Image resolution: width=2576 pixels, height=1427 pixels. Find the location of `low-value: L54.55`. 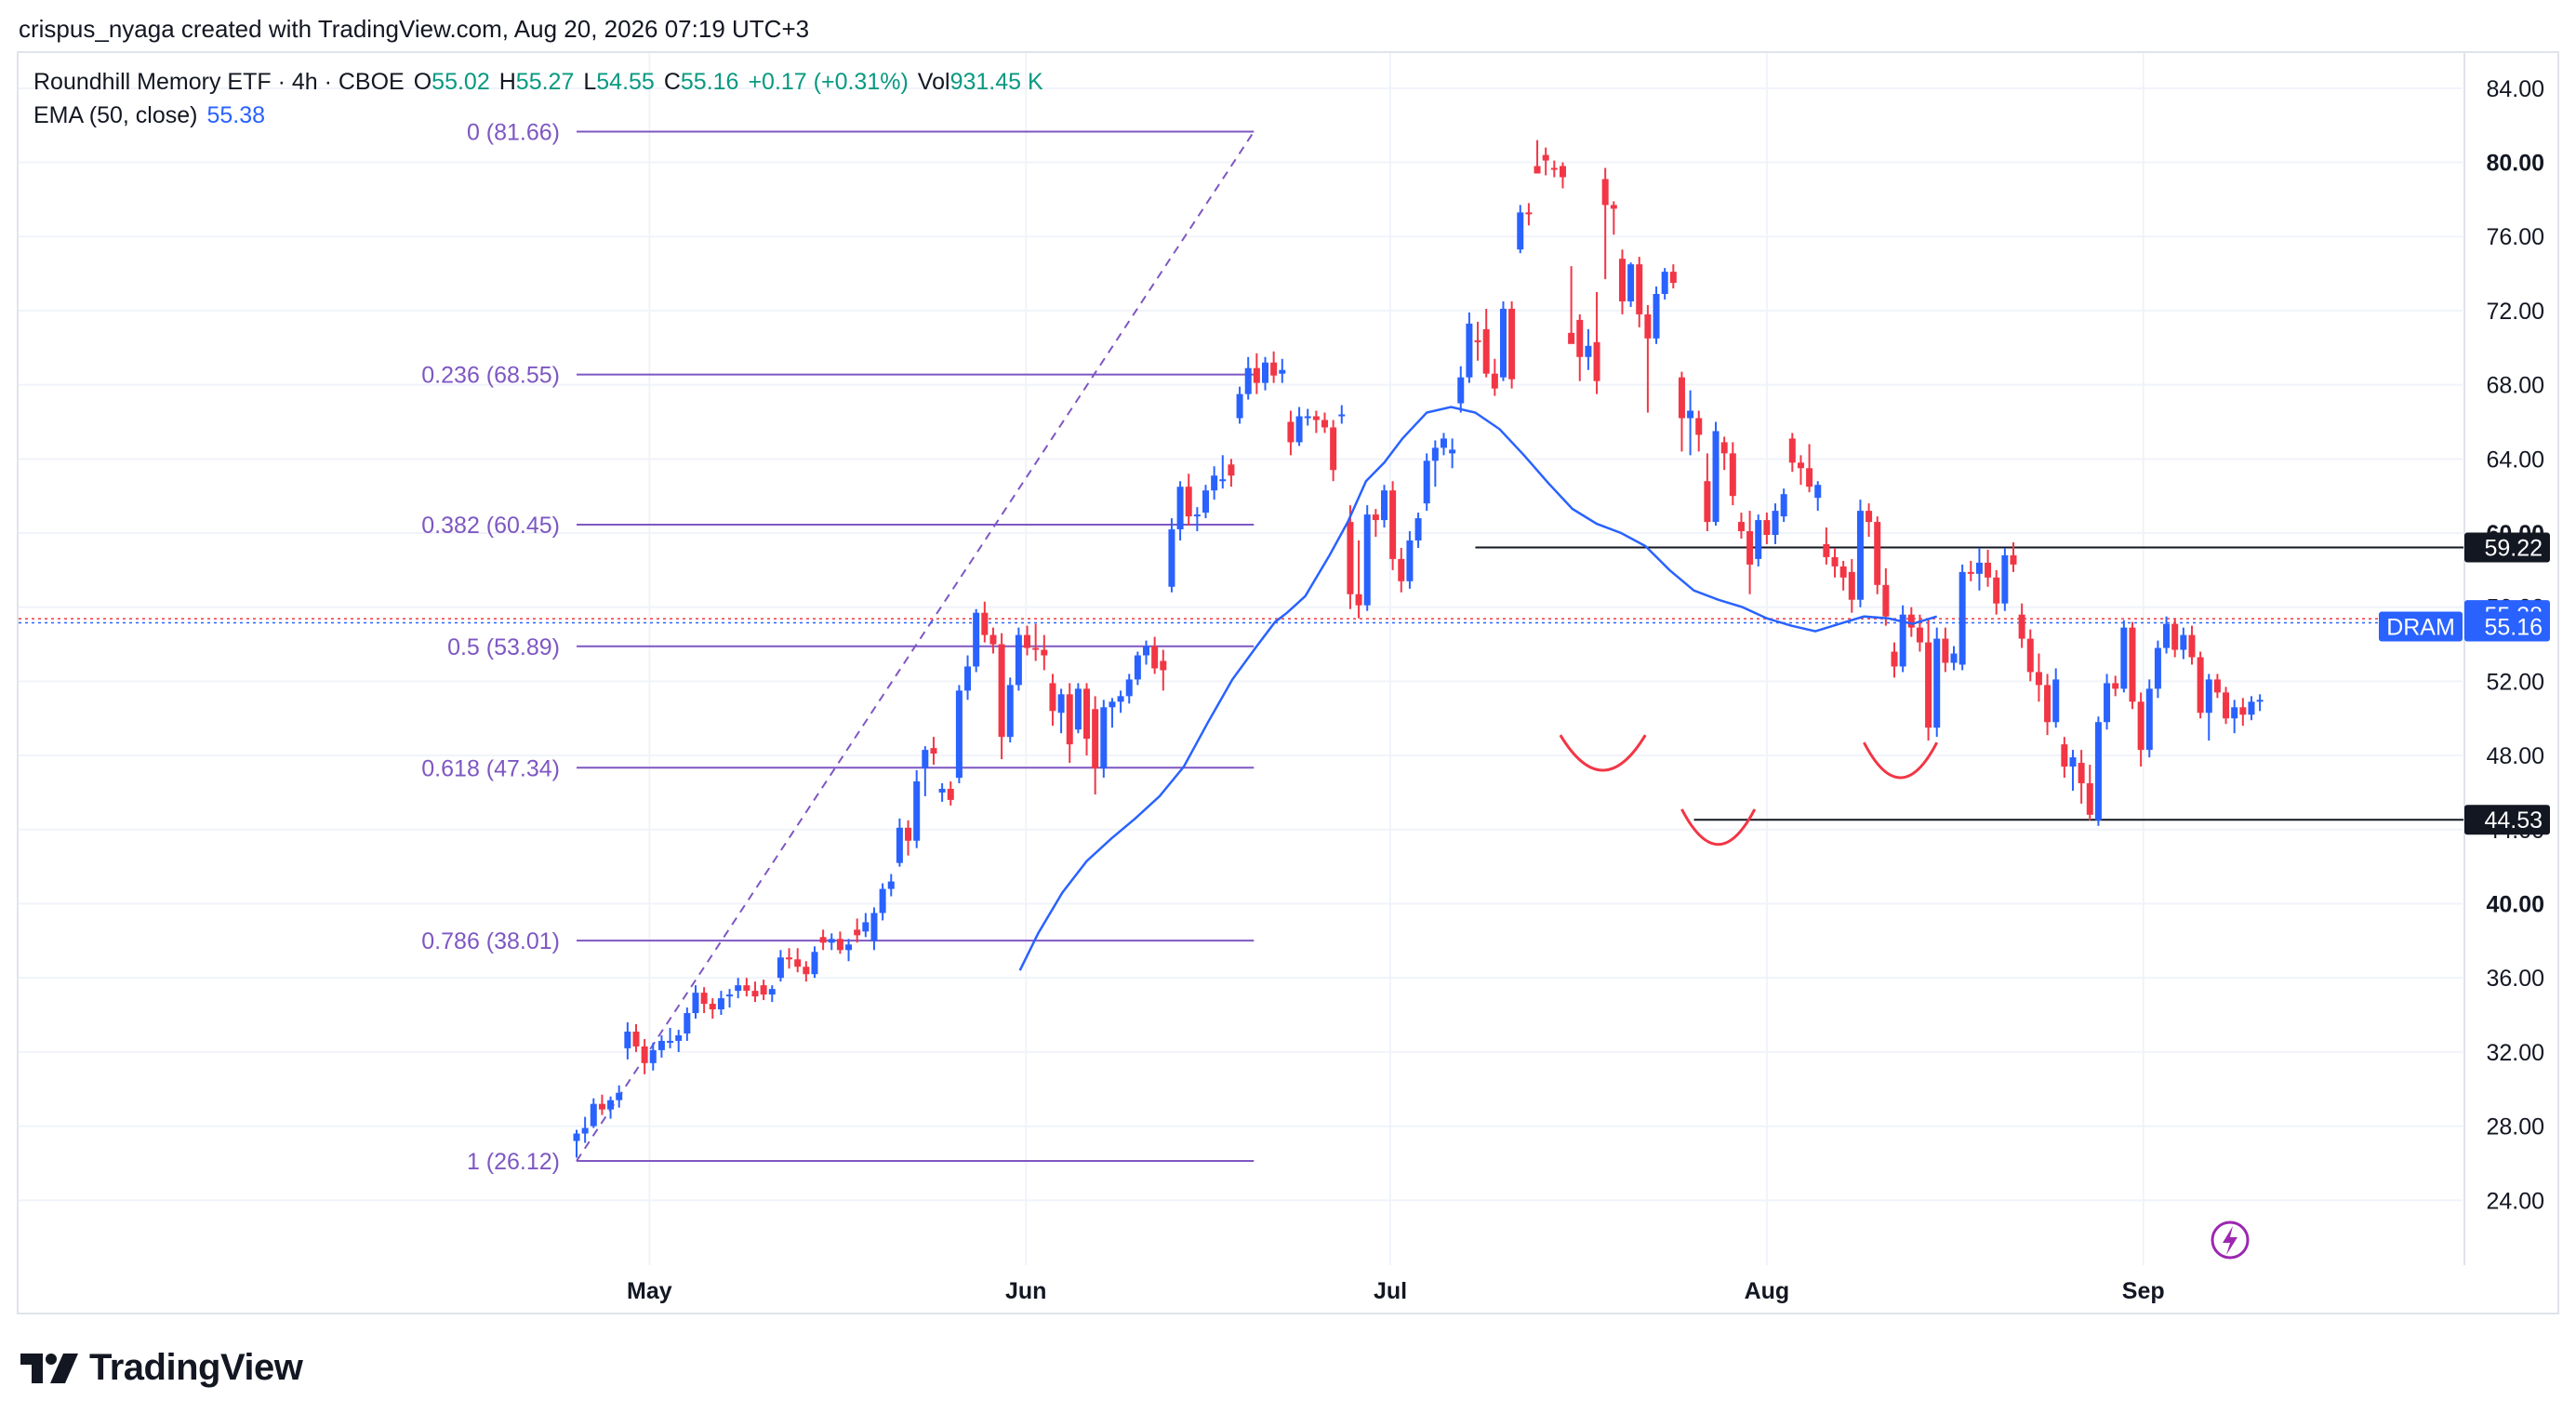

low-value: L54.55 is located at coordinates (619, 82).